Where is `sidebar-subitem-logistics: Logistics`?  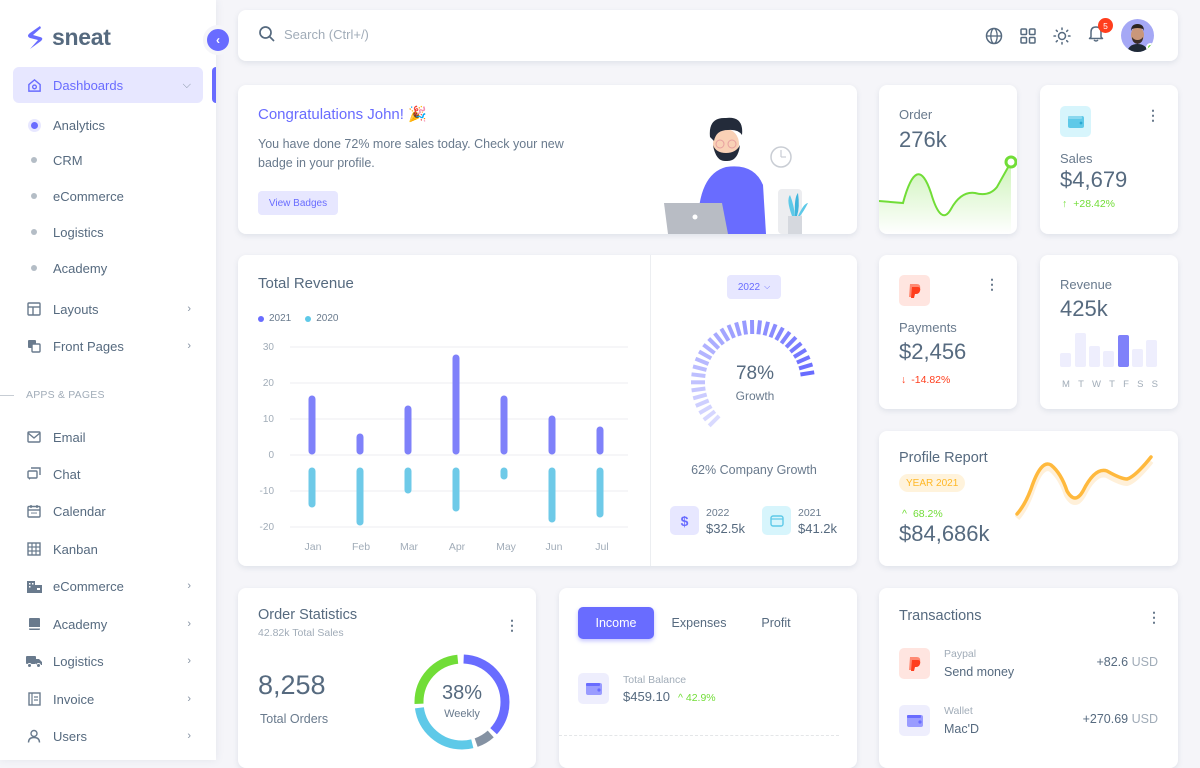 sidebar-subitem-logistics: Logistics is located at coordinates (108, 232).